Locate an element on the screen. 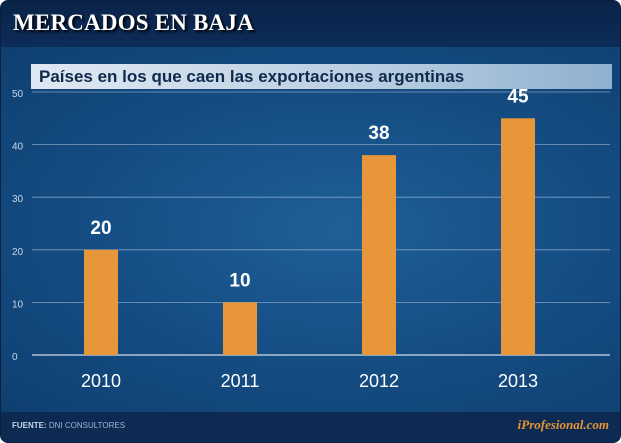  y-axis-ticks: 0 10 20 30 40 50 is located at coordinates (18, 226).